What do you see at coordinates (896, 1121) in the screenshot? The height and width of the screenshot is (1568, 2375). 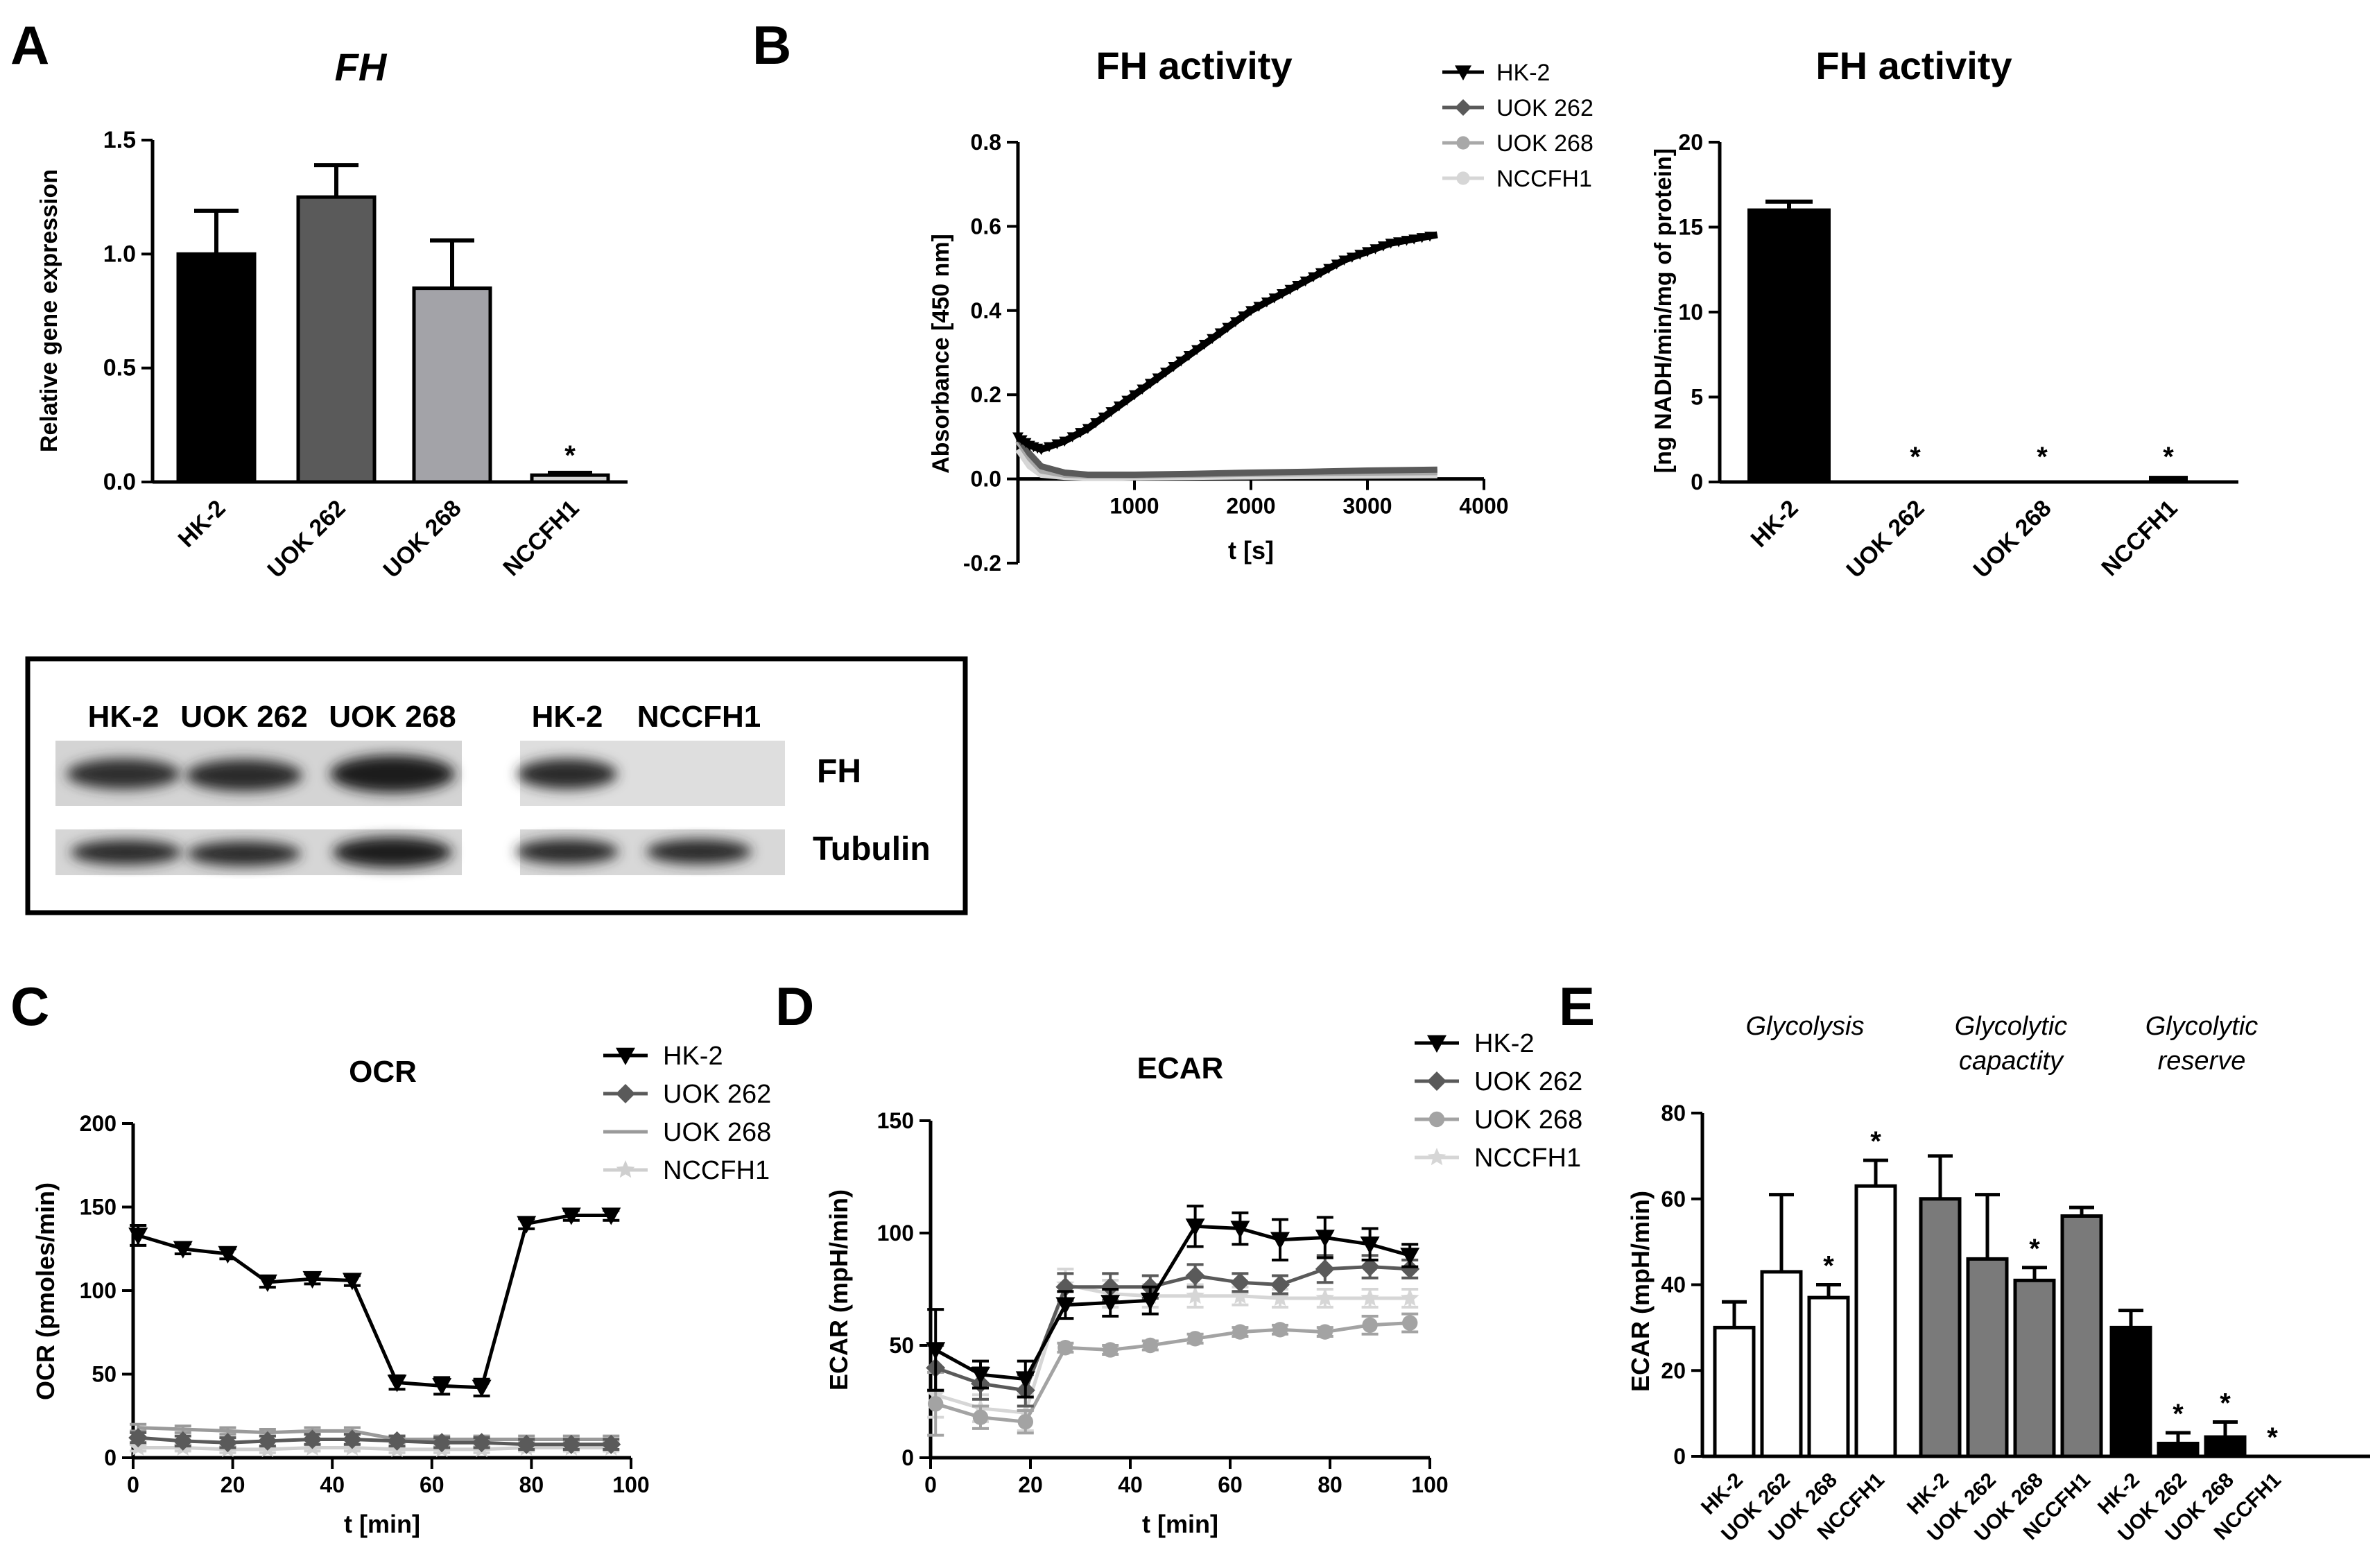 I see `y-tick-label: 150` at bounding box center [896, 1121].